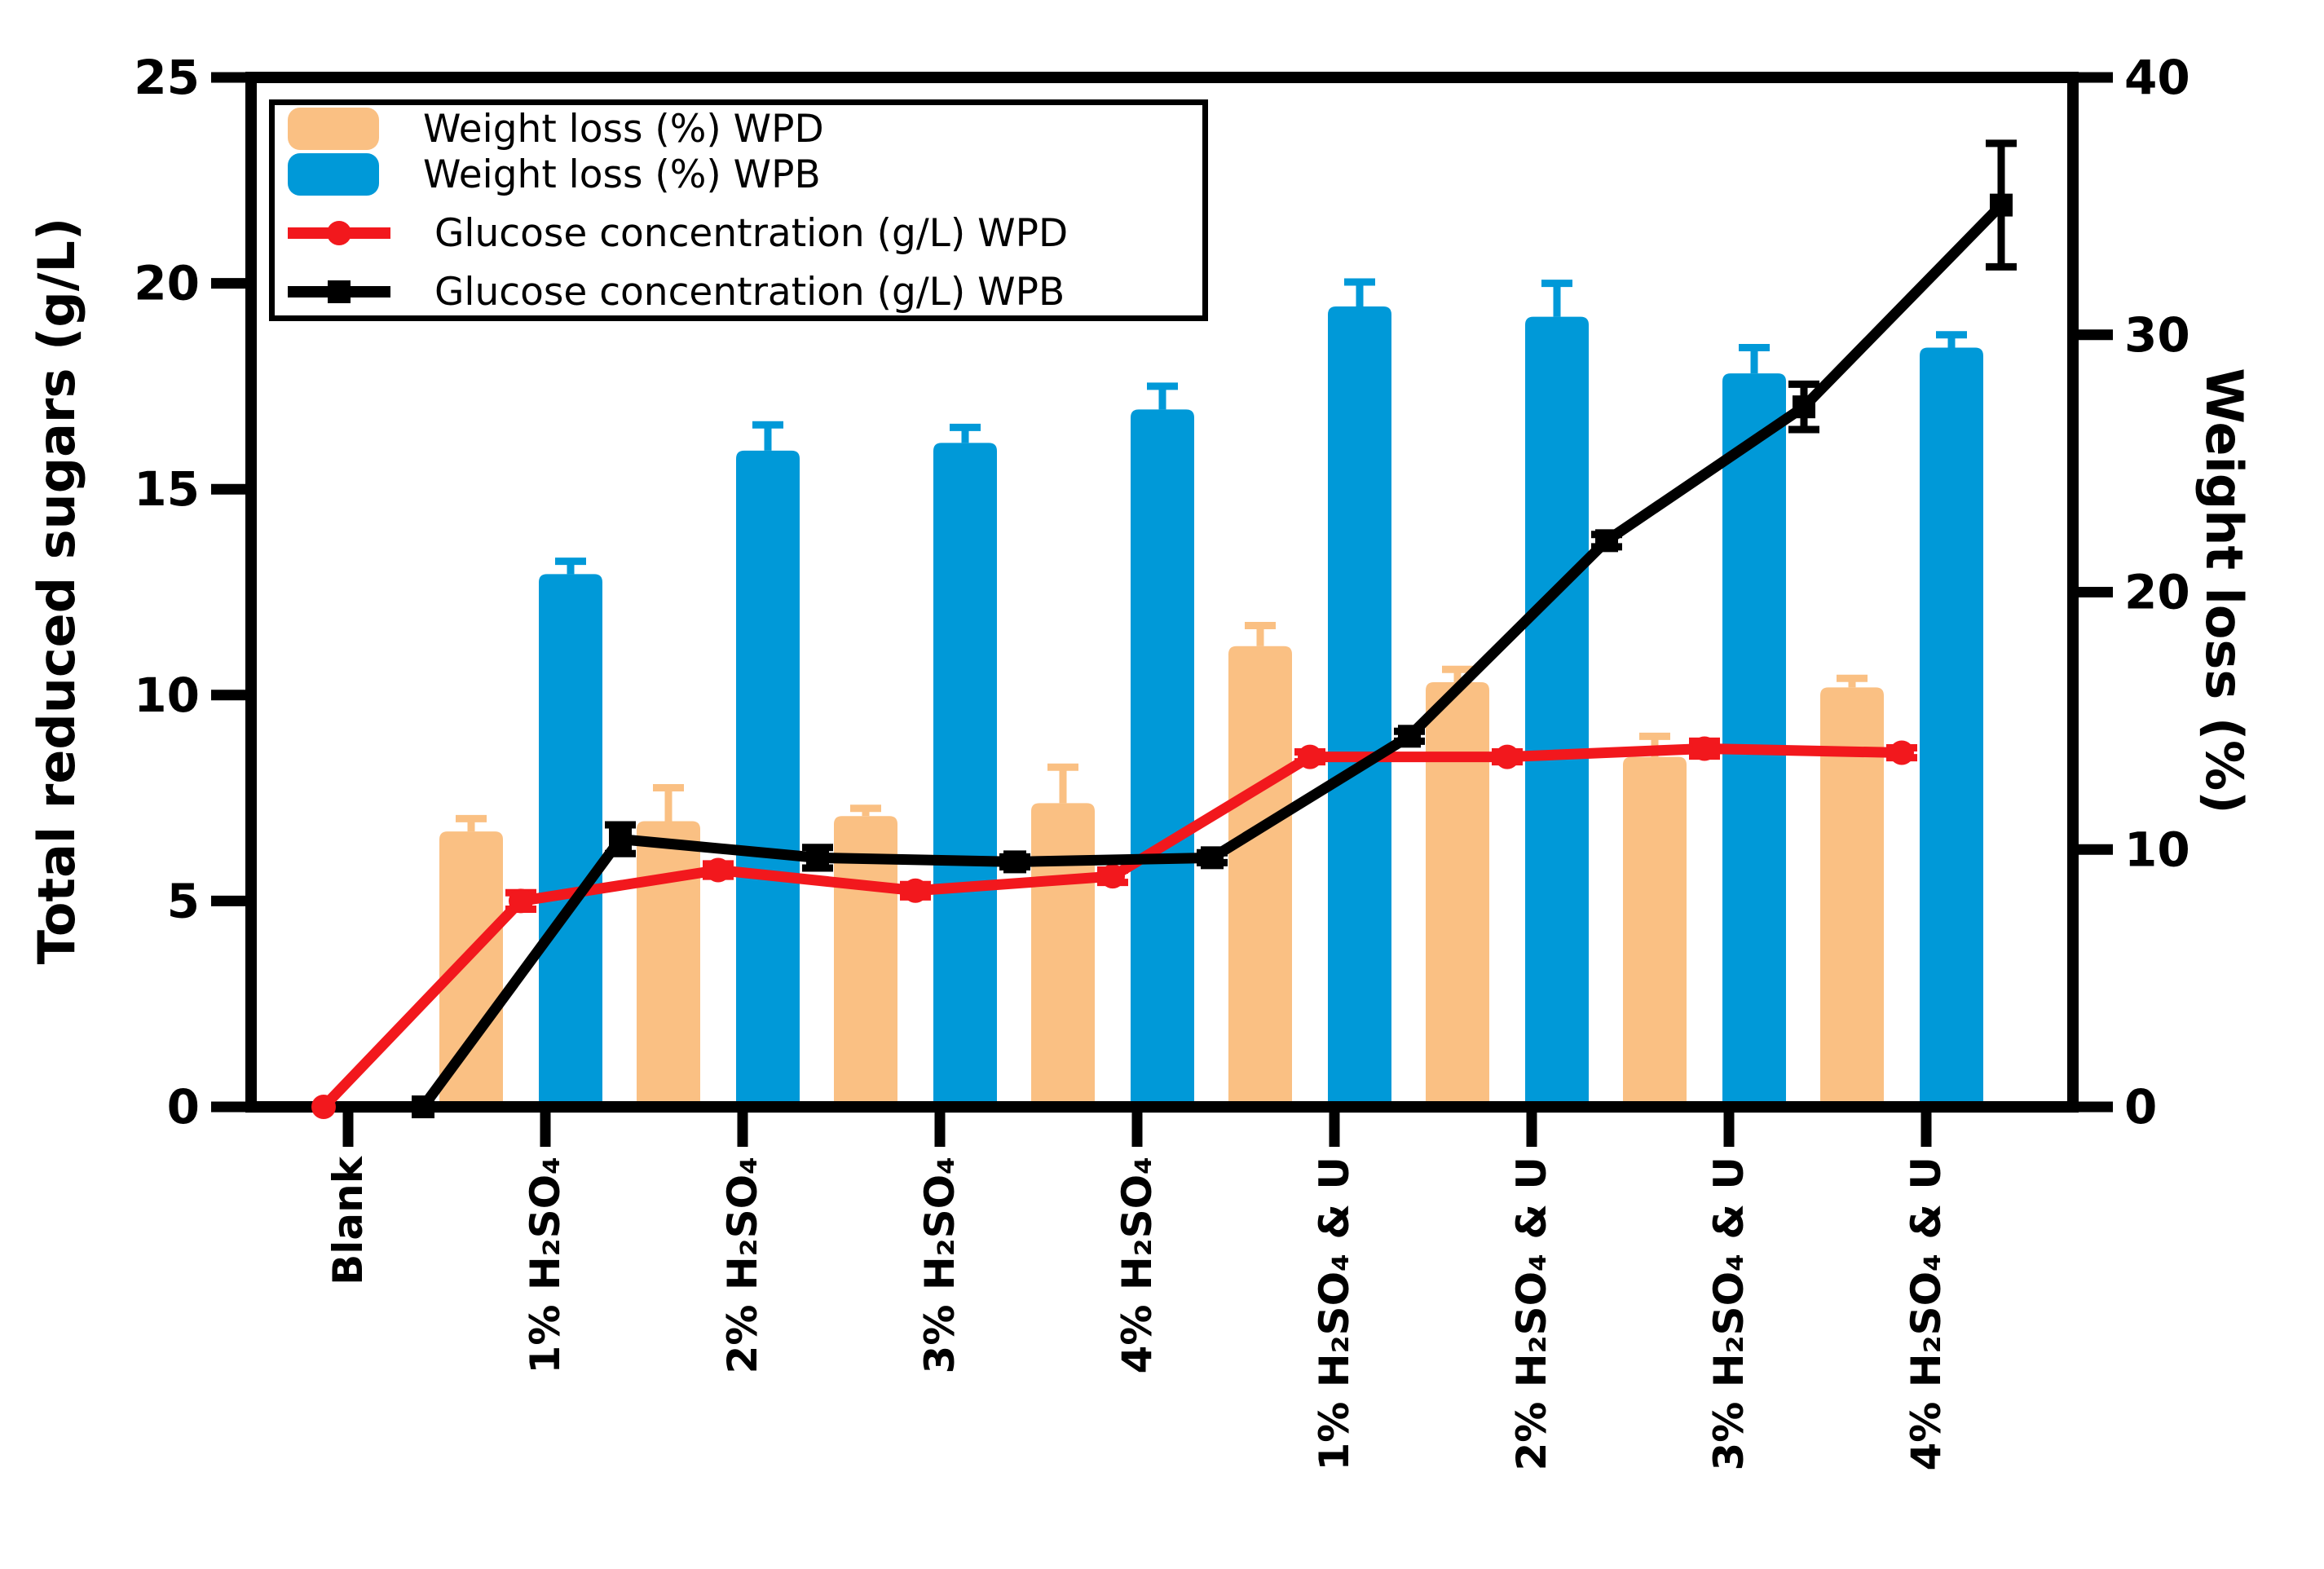  What do you see at coordinates (1507, 756) in the screenshot?
I see `marker-circle-cat6` at bounding box center [1507, 756].